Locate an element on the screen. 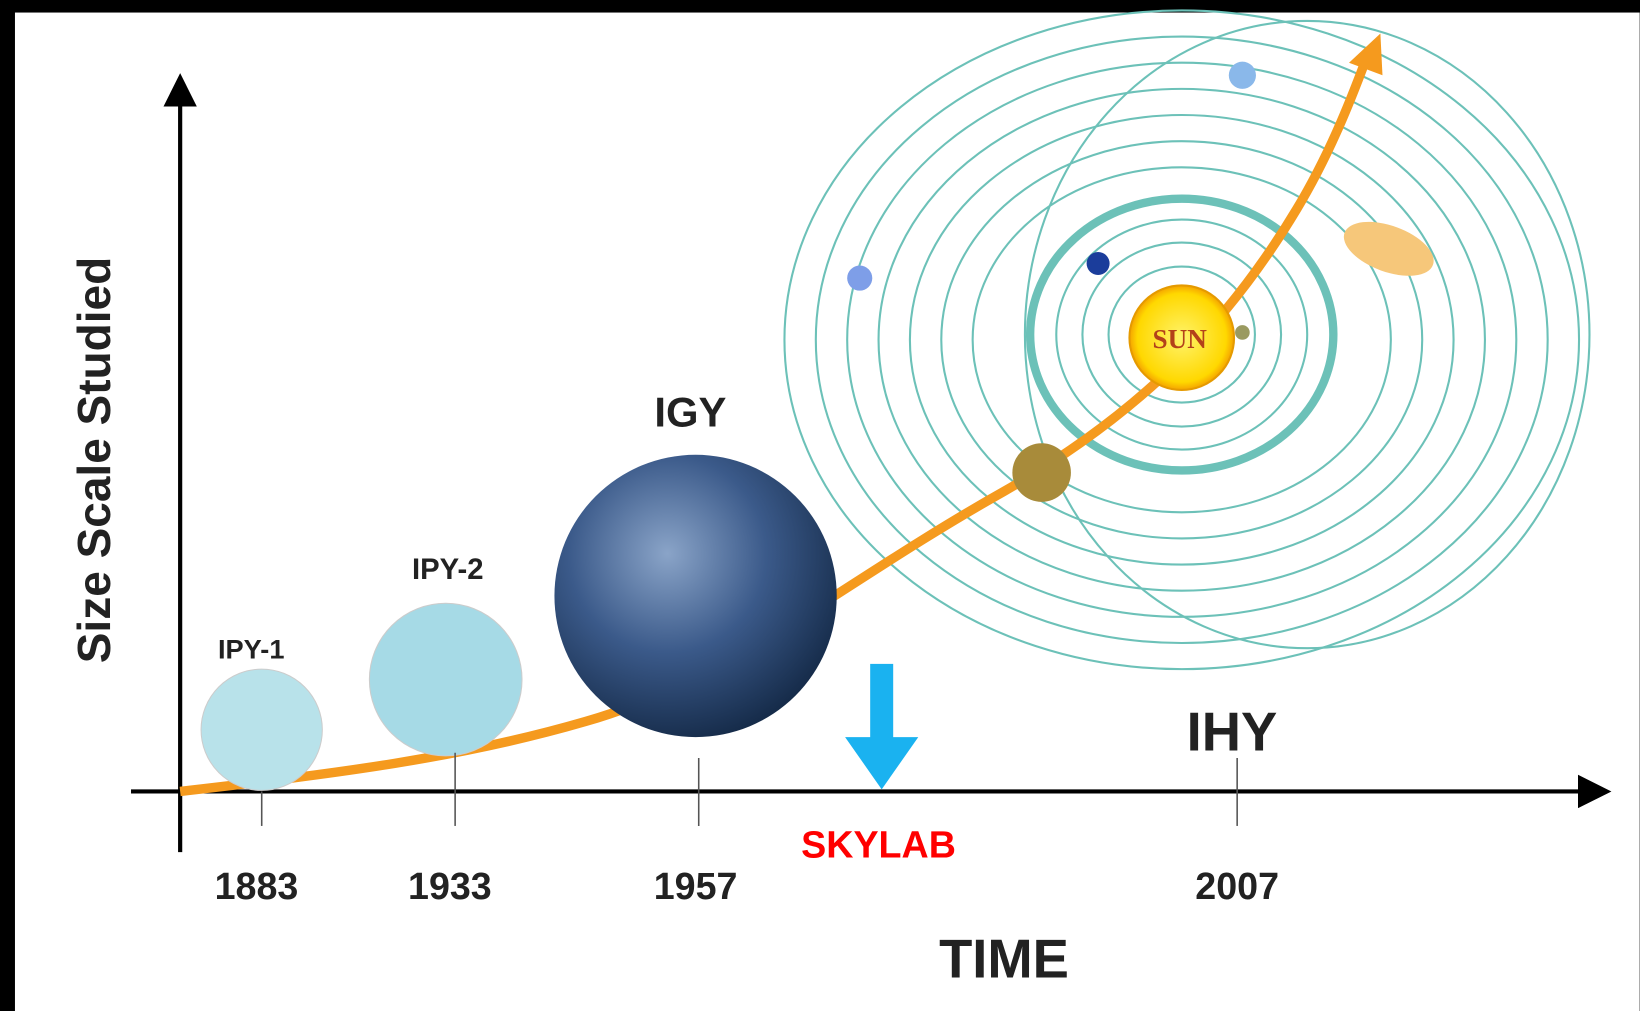  year-label: 2007 is located at coordinates (1237, 886).